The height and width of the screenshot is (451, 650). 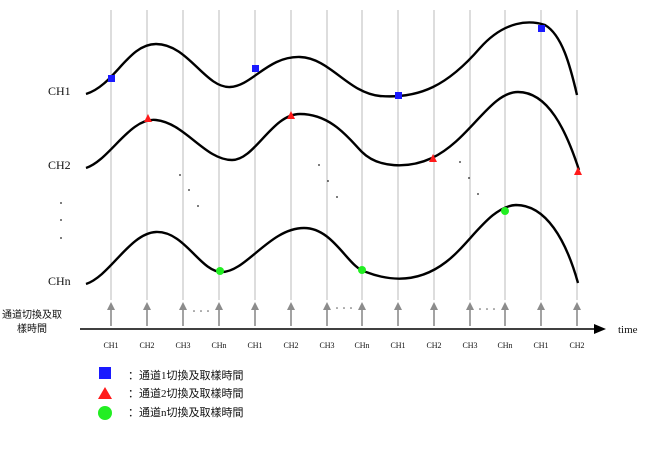 What do you see at coordinates (32, 328) in the screenshot?
I see `switch-sample-time-label: 樣時間` at bounding box center [32, 328].